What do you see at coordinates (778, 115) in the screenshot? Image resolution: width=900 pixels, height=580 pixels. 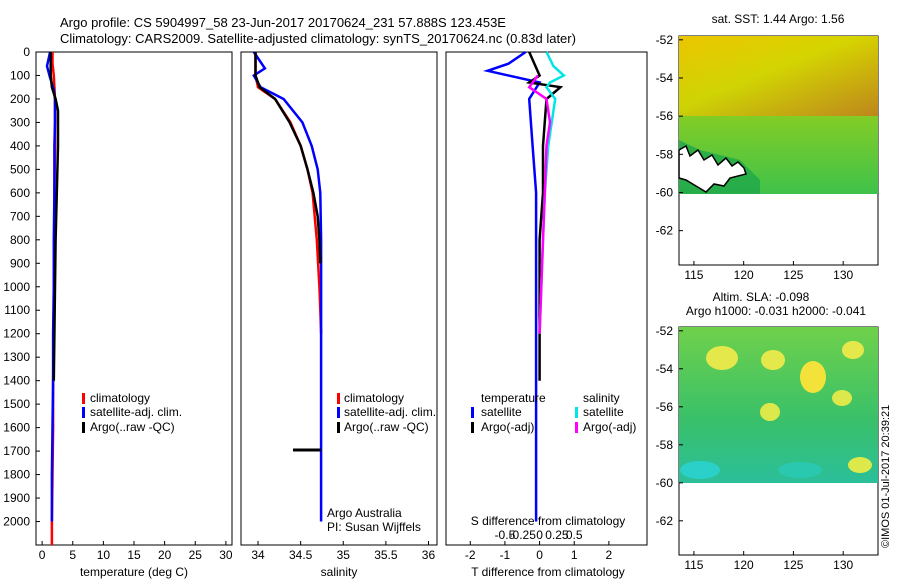 I see `sst-field` at bounding box center [778, 115].